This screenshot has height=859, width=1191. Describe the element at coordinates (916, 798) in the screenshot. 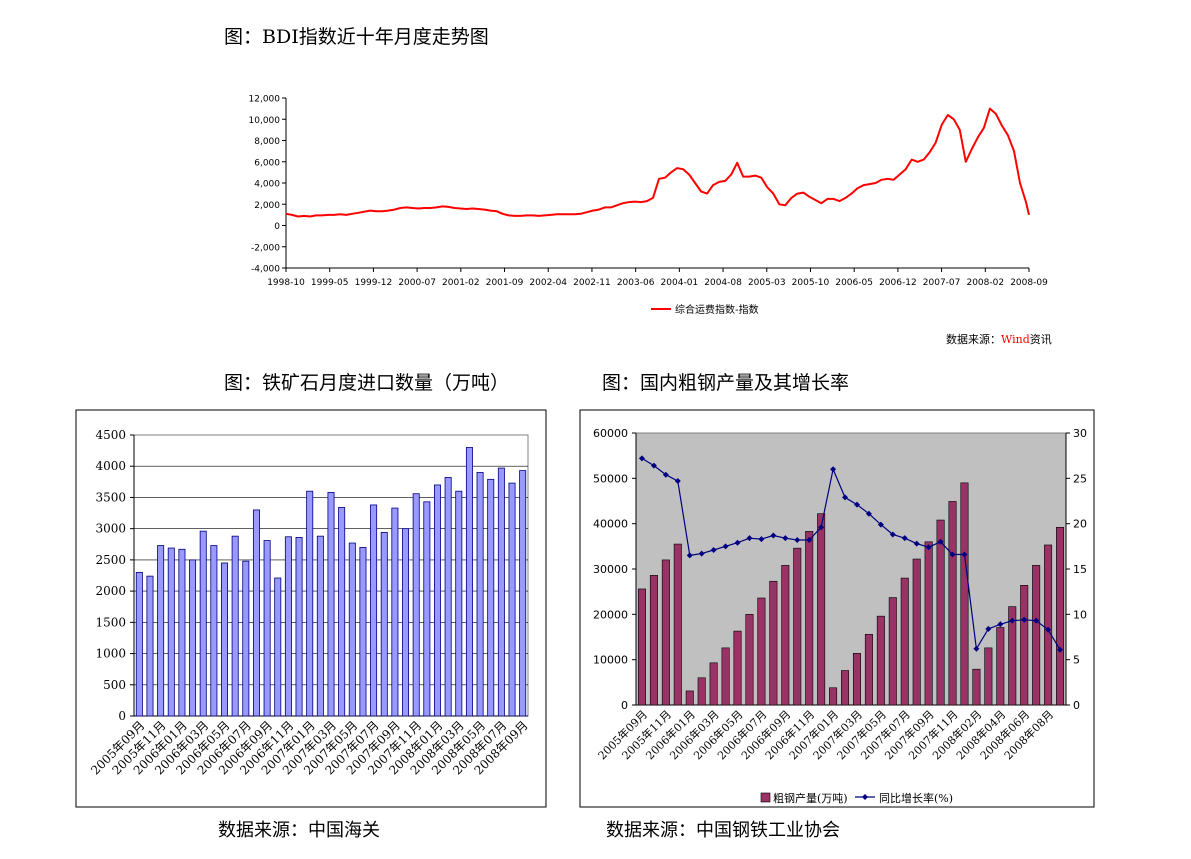

I see `legend-line-label: 同比增长率(%)` at that location.